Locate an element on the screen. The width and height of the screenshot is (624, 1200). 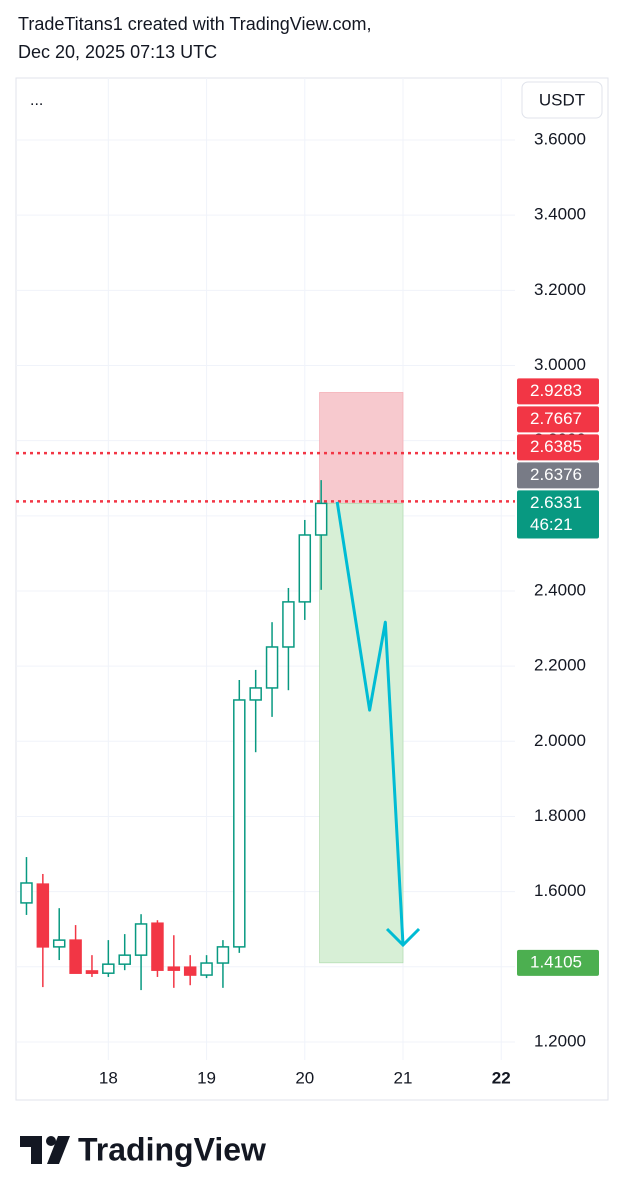
x-tick-label: 20 is located at coordinates (304, 1077).